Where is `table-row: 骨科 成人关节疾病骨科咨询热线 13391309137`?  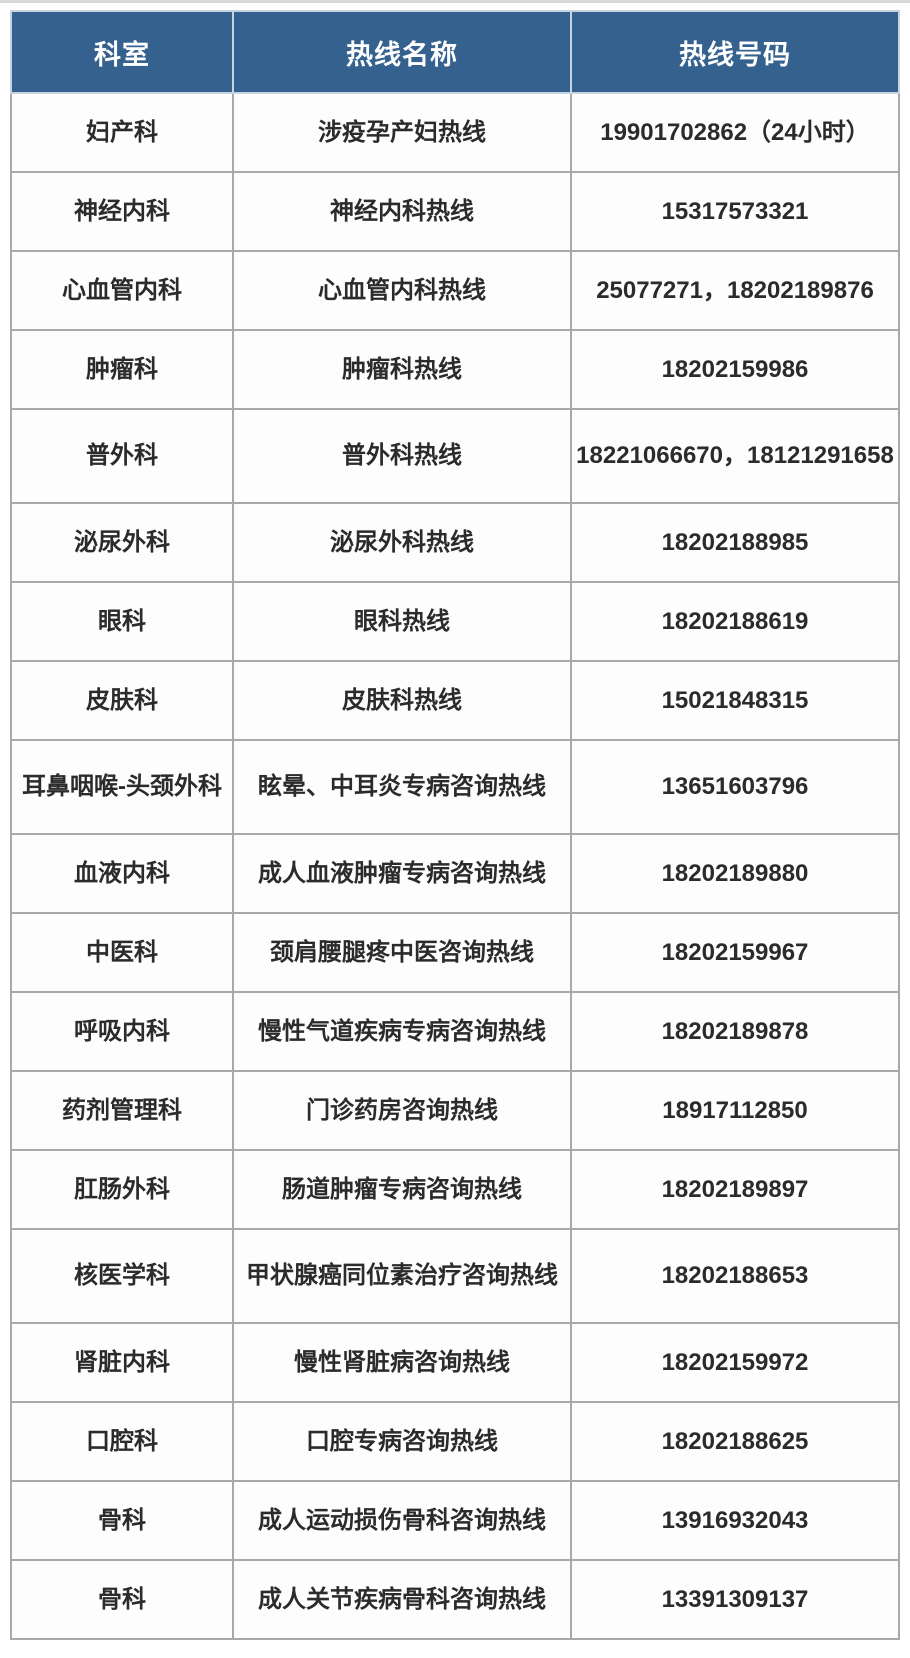
table-row: 骨科 成人关节疾病骨科咨询热线 13391309137 is located at coordinates (455, 1599).